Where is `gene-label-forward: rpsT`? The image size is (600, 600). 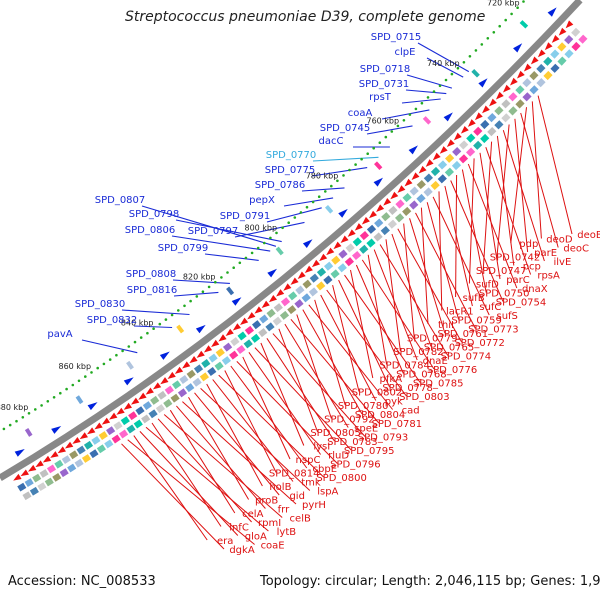 gene-label-forward: rpsT is located at coordinates (380, 97).